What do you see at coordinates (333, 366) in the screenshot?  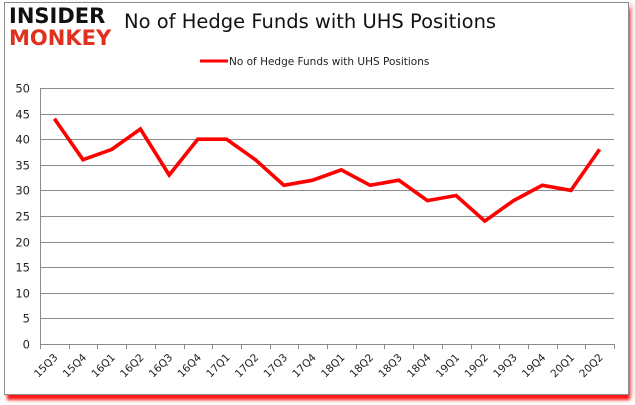 I see `x-tick-label: 18Q1` at bounding box center [333, 366].